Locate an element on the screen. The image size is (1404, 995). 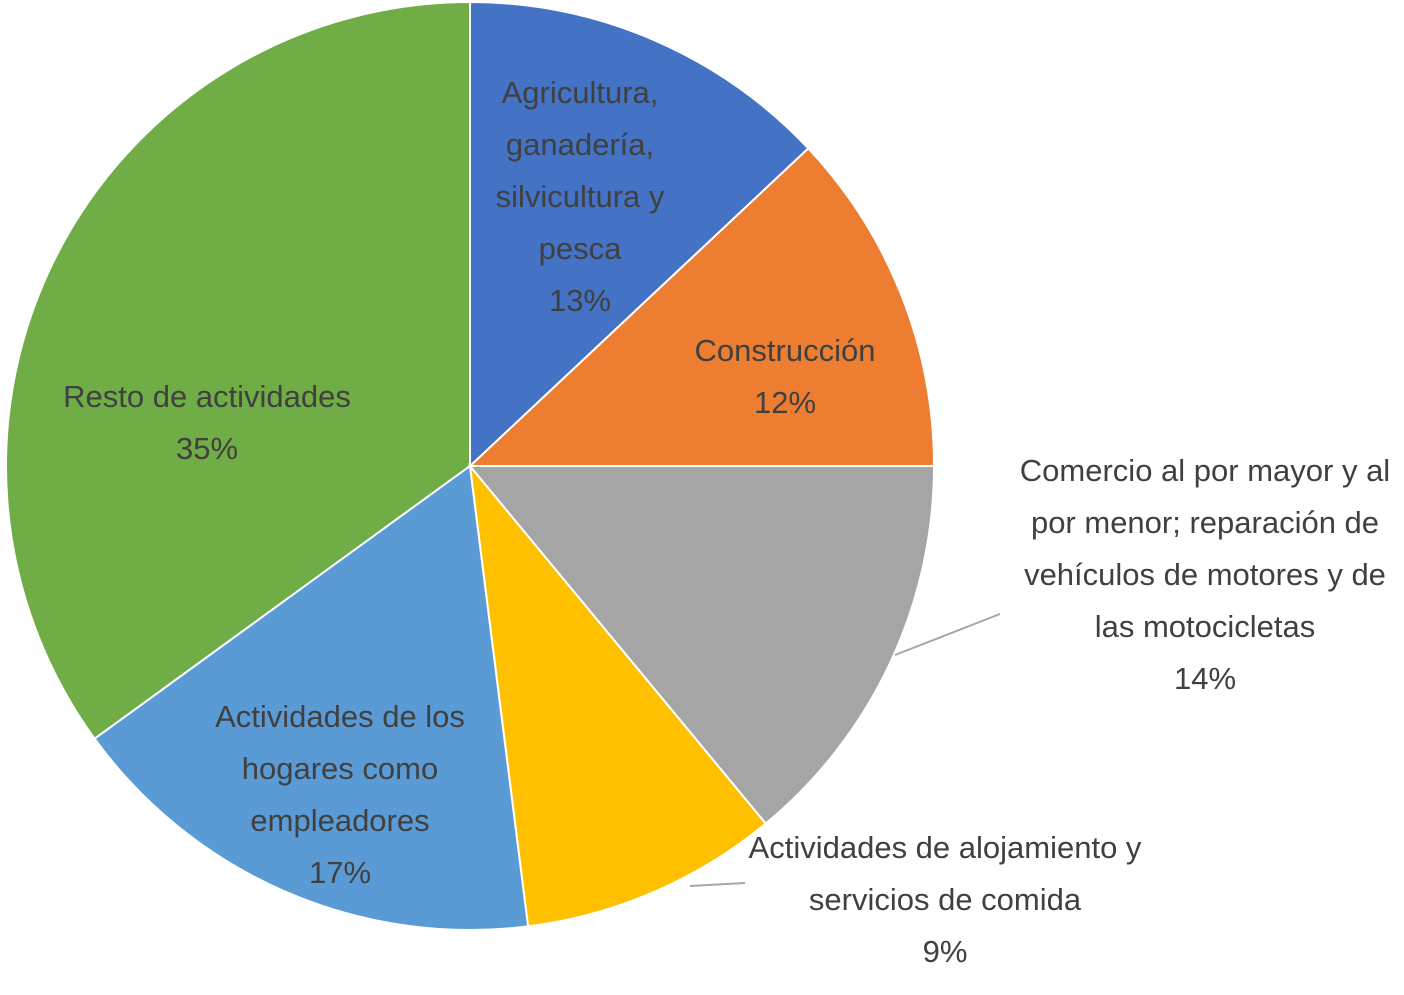
percent-label: 13% is located at coordinates (580, 300).